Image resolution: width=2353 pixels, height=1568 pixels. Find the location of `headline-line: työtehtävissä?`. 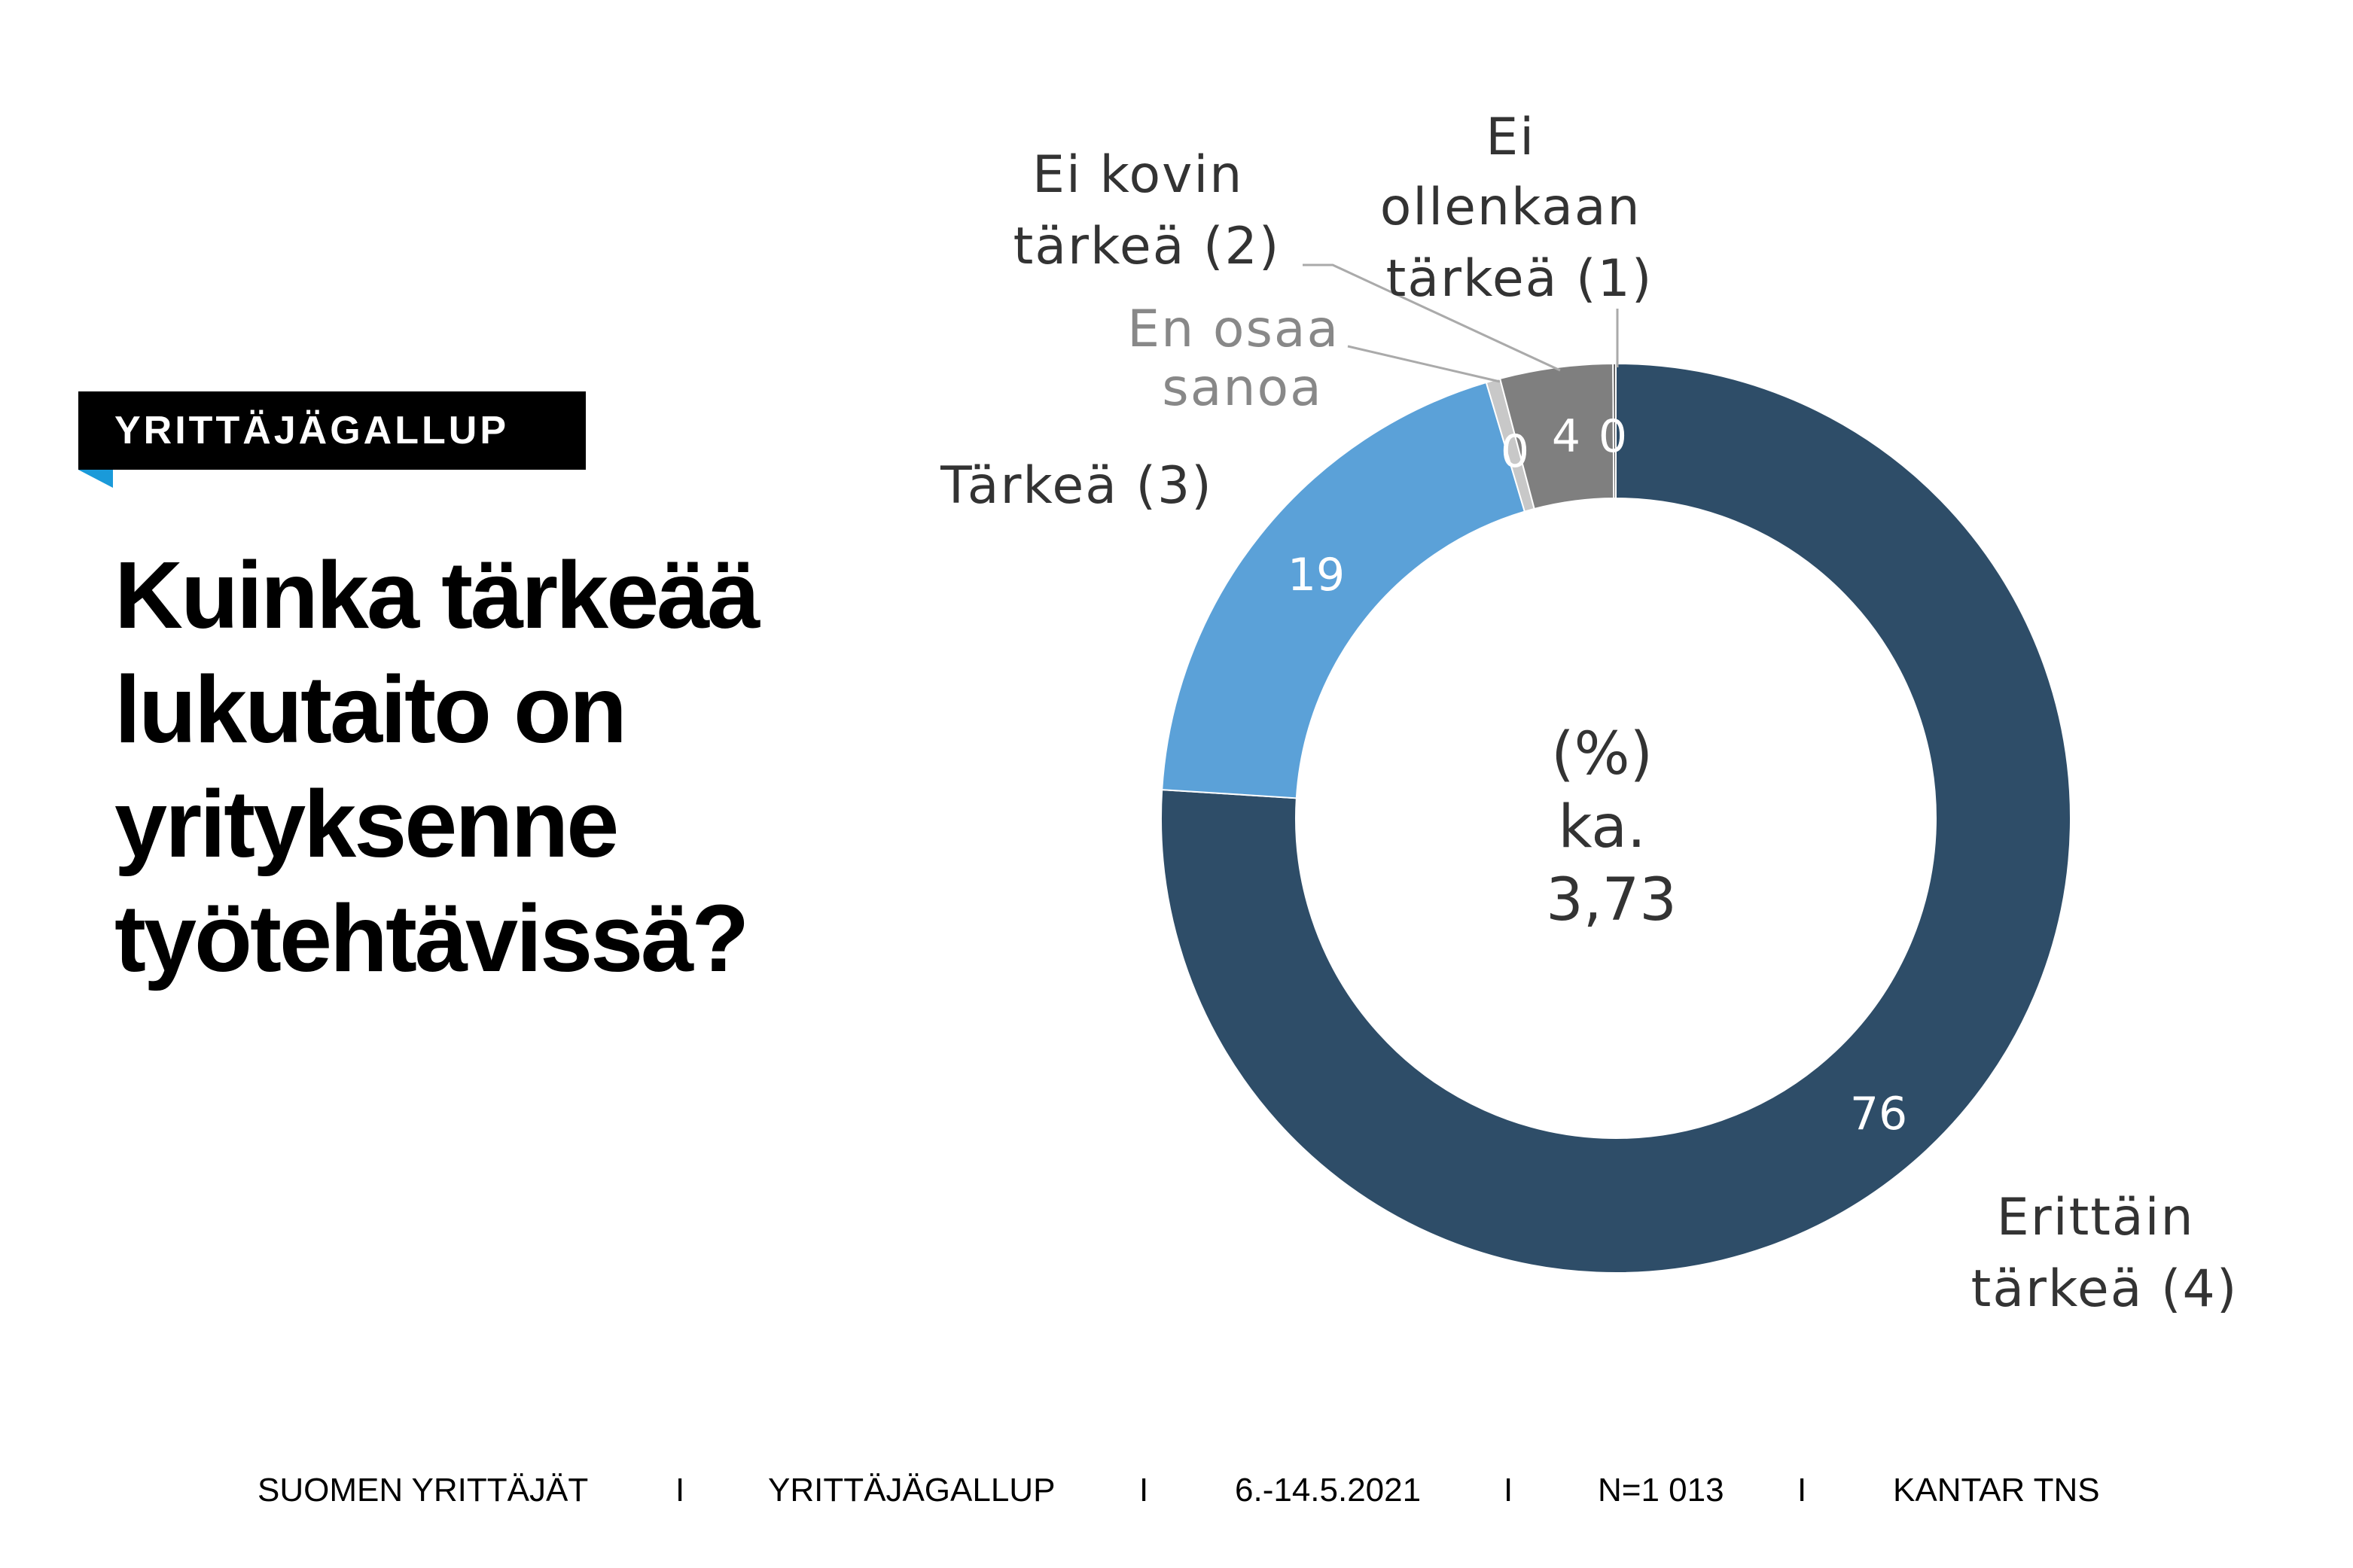

headline-line: työtehtävissä? is located at coordinates (432, 938).